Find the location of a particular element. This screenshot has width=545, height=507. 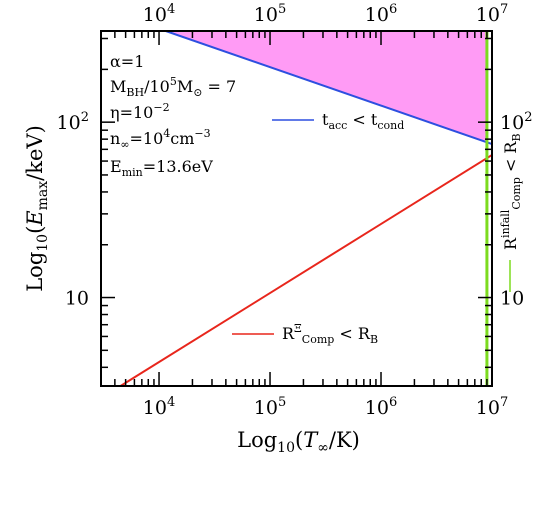

x-tick-label-top: 10⁶ is located at coordinates (381, 14).